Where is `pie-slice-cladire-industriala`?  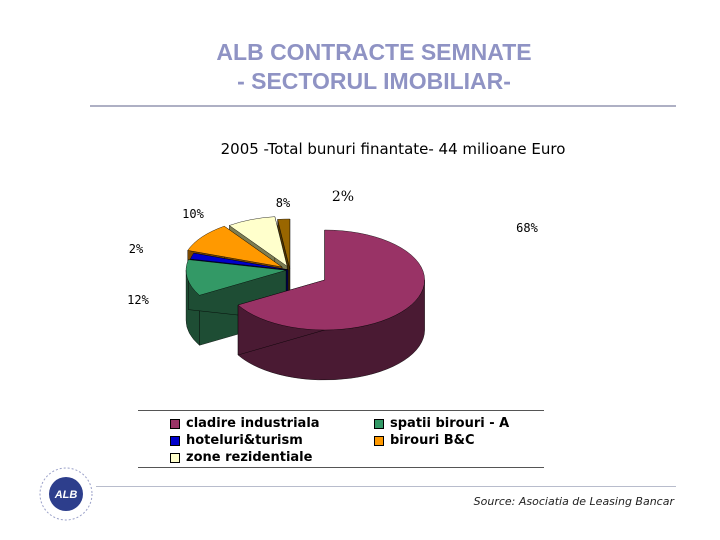 pie-slice-cladire-industriala is located at coordinates (331, 280).